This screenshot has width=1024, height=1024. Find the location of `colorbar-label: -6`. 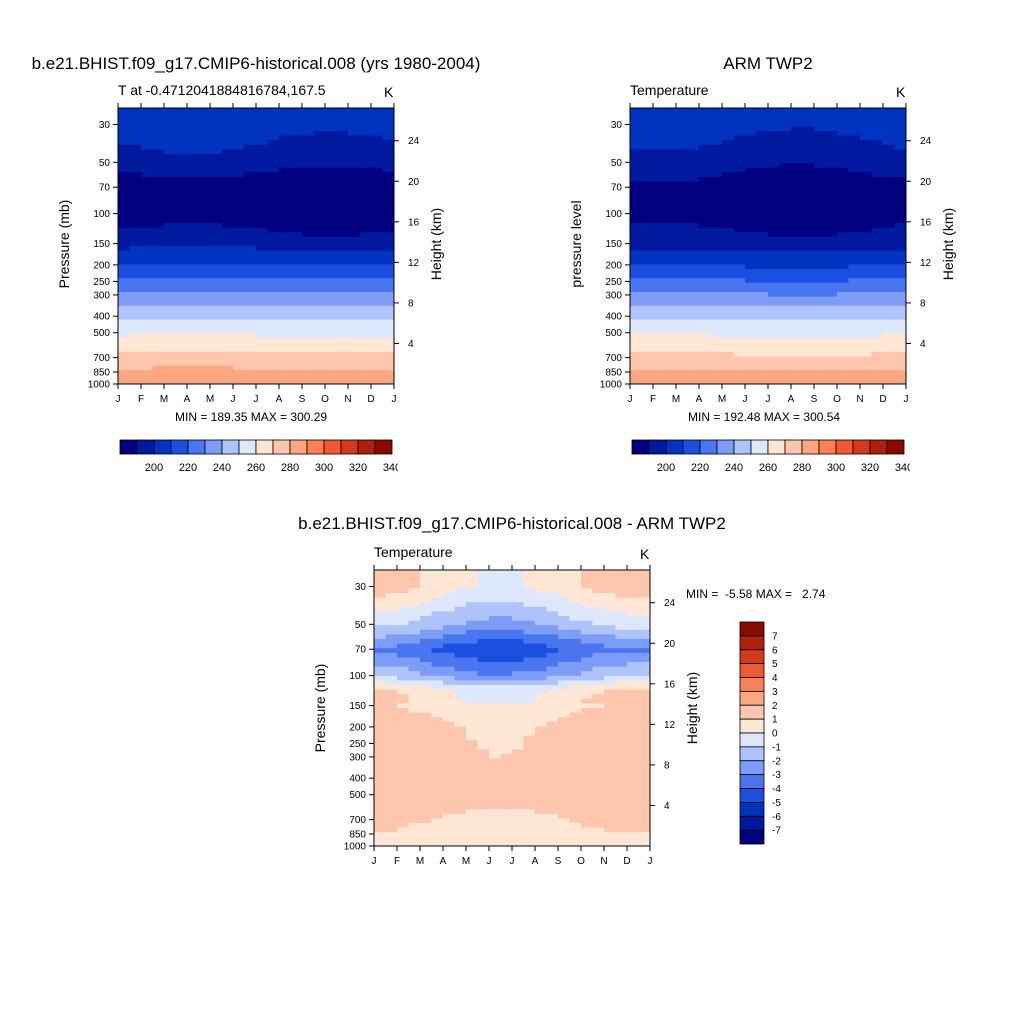

colorbar-label: -6 is located at coordinates (776, 817).